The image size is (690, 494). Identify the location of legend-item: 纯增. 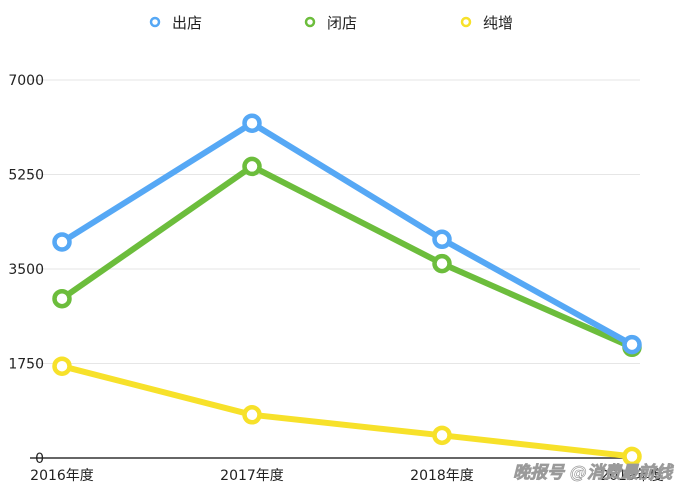
(486, 23).